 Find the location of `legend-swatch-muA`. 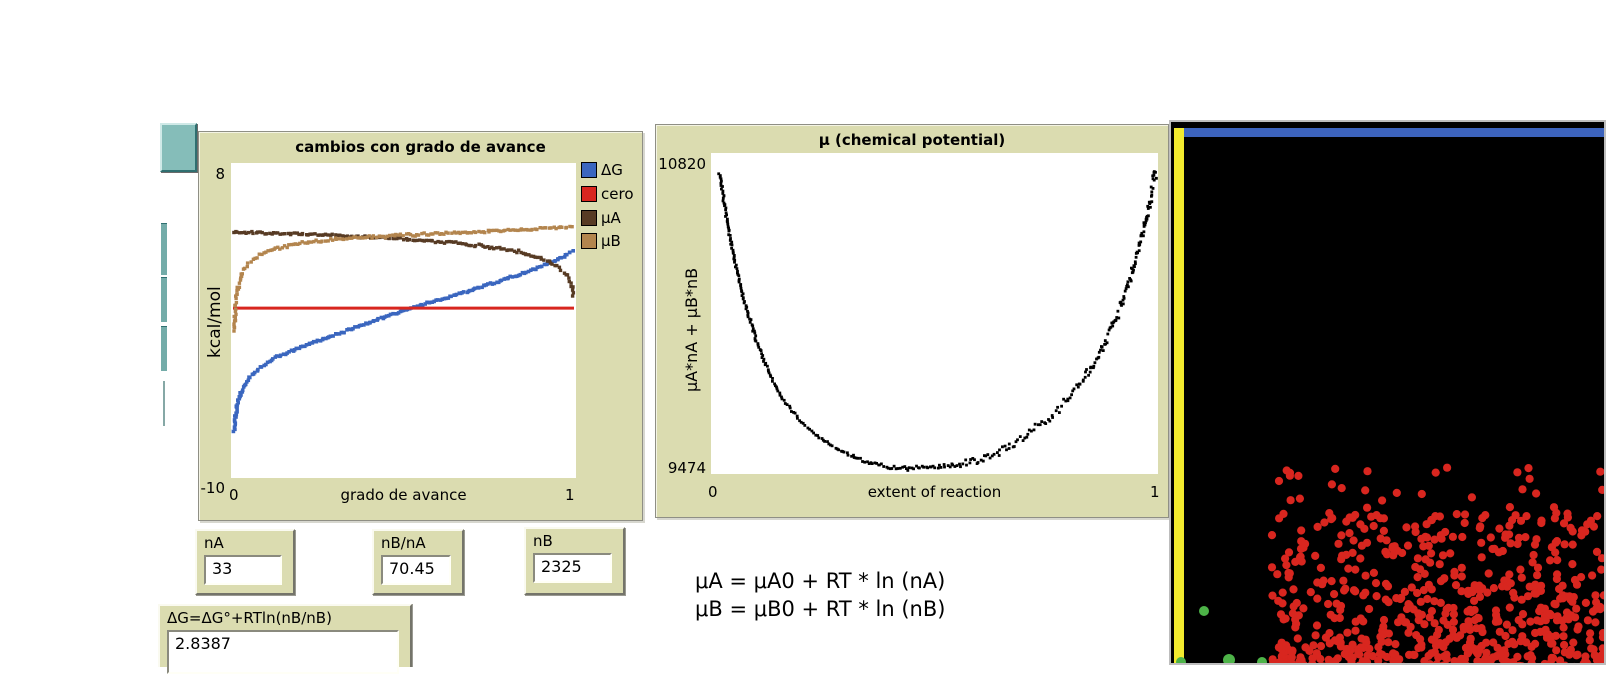

legend-swatch-muA is located at coordinates (589, 218).